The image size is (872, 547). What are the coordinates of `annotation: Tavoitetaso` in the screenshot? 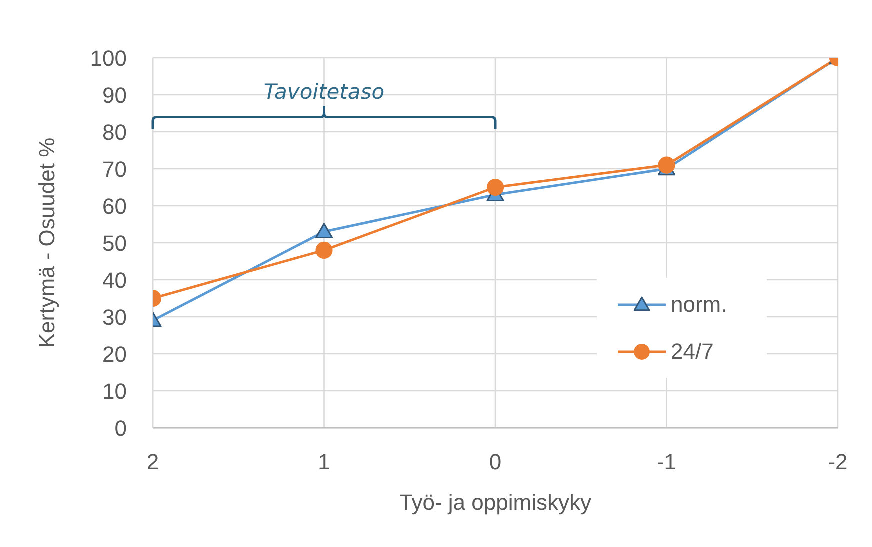 It's located at (324, 92).